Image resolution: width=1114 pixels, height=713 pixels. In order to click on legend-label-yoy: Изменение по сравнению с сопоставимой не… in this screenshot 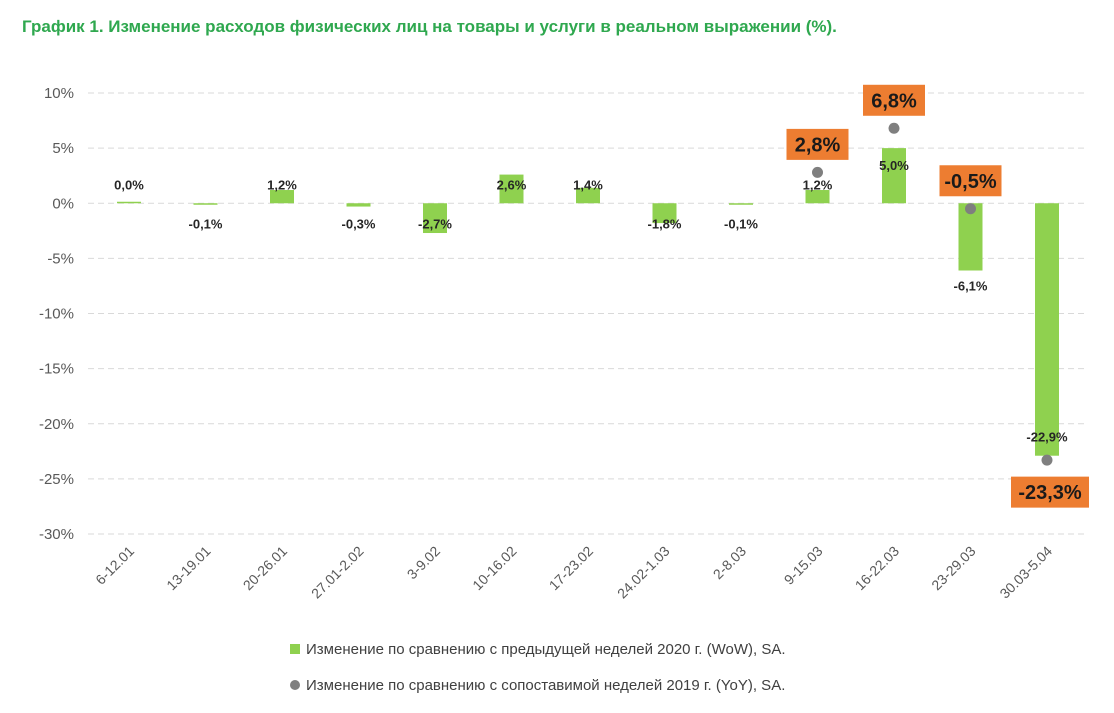, I will do `click(546, 685)`.